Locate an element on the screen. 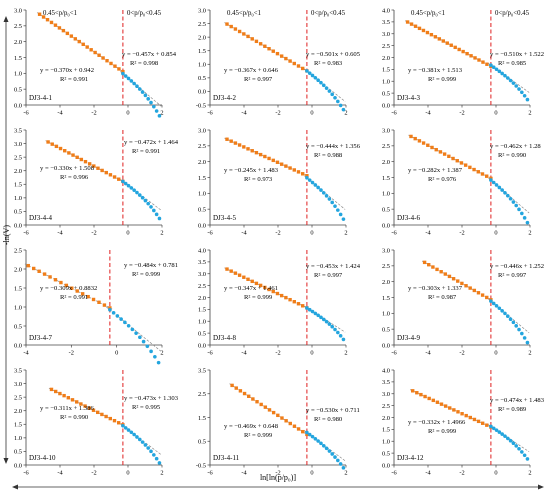 The height and width of the screenshot is (492, 550). high-pressure-r2: R² = 0.991 is located at coordinates (74, 297).